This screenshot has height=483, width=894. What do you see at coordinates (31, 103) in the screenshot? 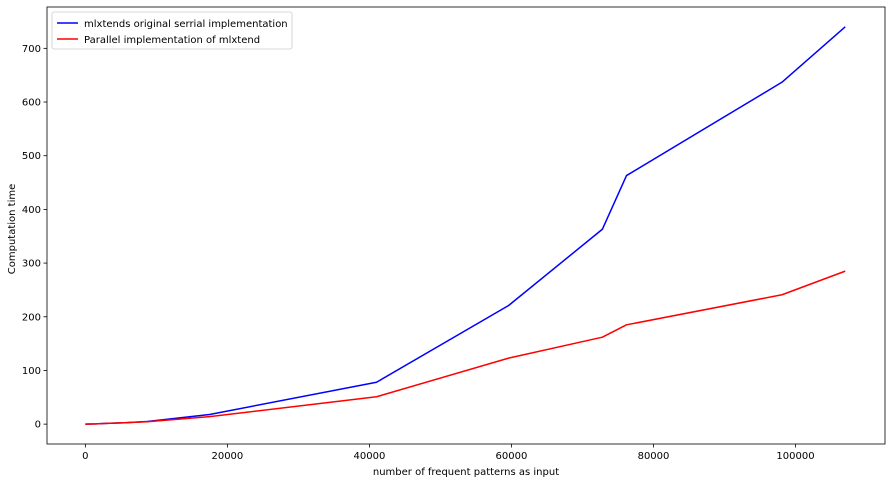
I see `y-tick-label: 600` at bounding box center [31, 103].